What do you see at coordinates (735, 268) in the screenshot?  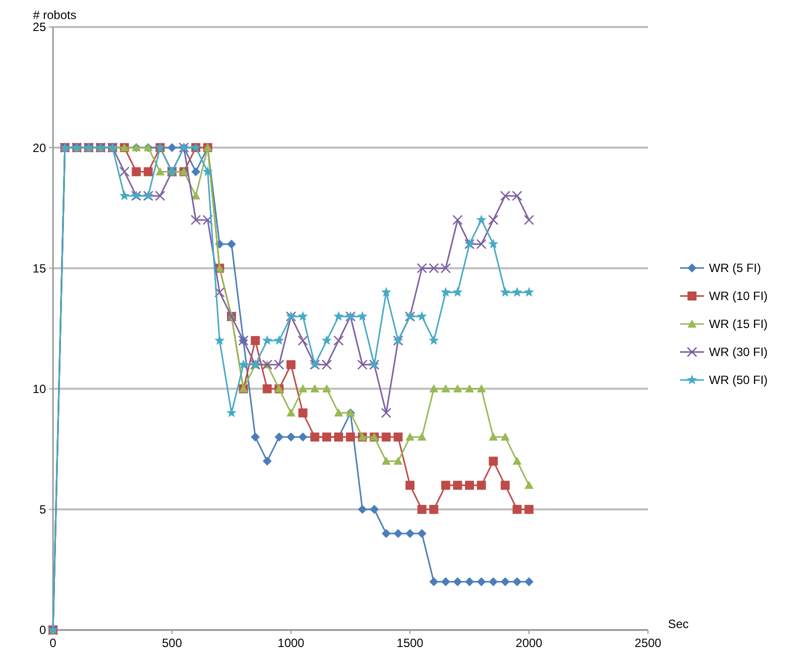 I see `legend-label: WR (5 FI)` at bounding box center [735, 268].